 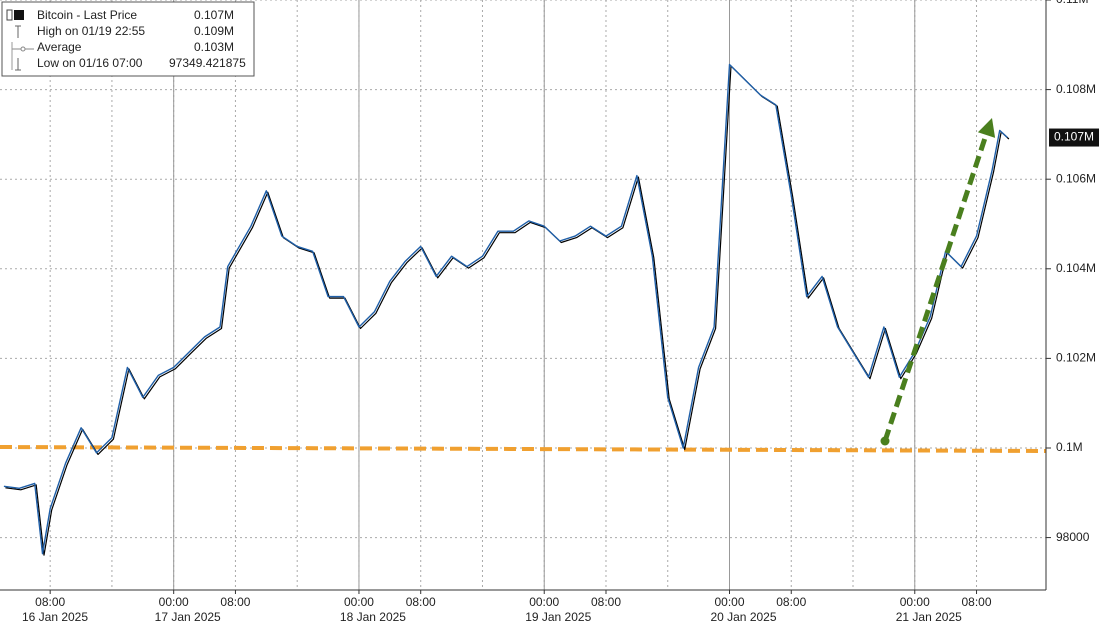 I want to click on legend-label: Low on 01/16 07:00, so click(x=90, y=63).